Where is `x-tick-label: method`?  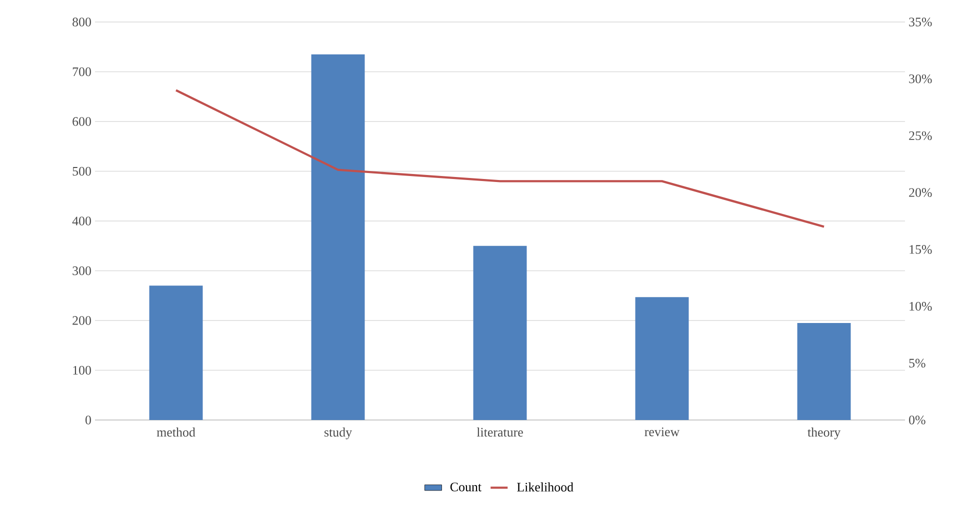 x-tick-label: method is located at coordinates (176, 432).